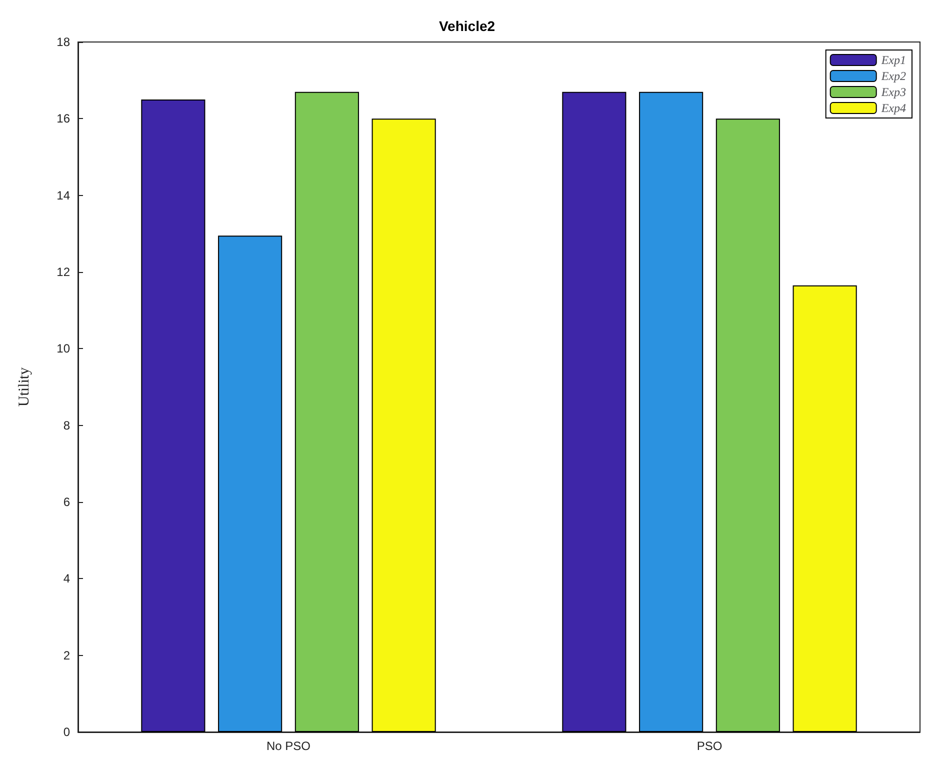  Describe the element at coordinates (893, 76) in the screenshot. I see `legend-label: Exp2` at that location.